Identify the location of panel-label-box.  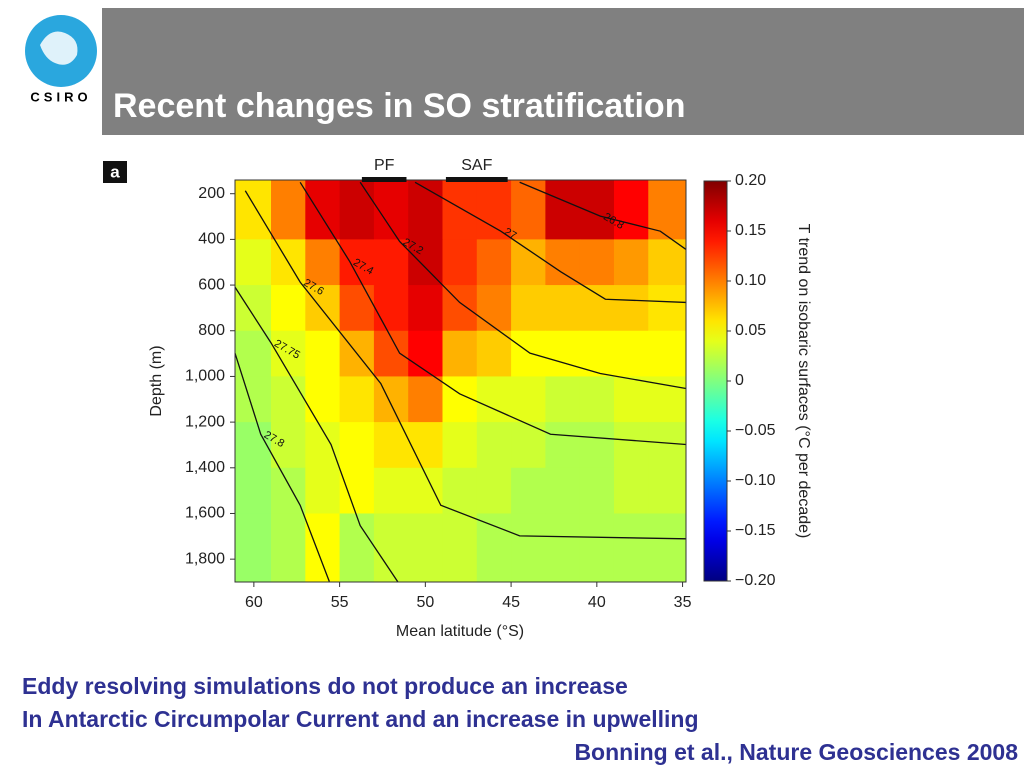
(115, 172).